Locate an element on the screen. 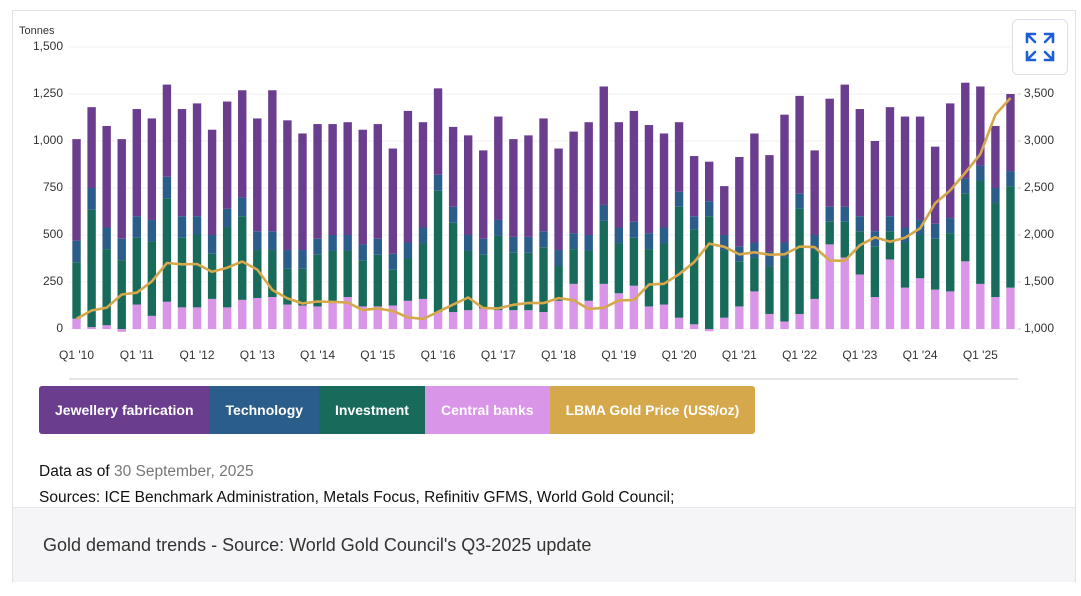 The image size is (1081, 596). y2-tick-label: 2,000 is located at coordinates (1039, 234).